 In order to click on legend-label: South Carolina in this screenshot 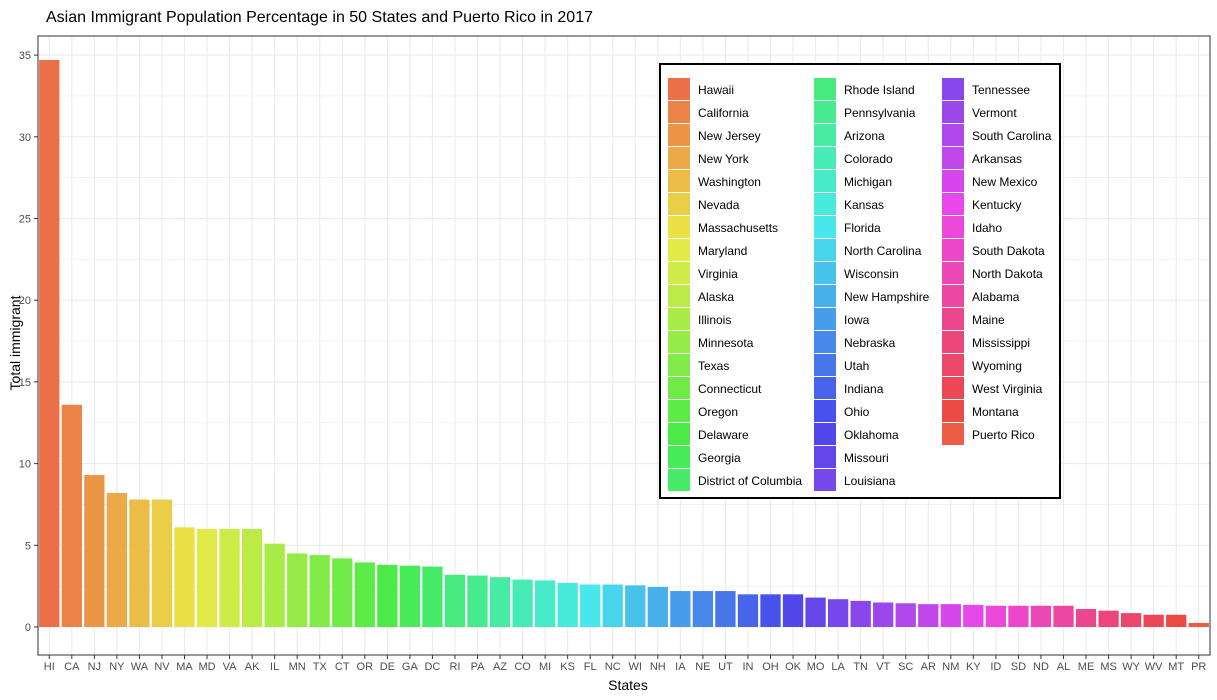, I will do `click(1012, 136)`.